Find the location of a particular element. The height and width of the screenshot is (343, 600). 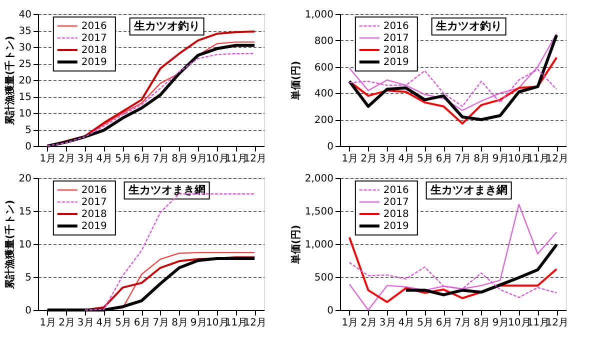

y-tick-label: 200 is located at coordinates (324, 120).